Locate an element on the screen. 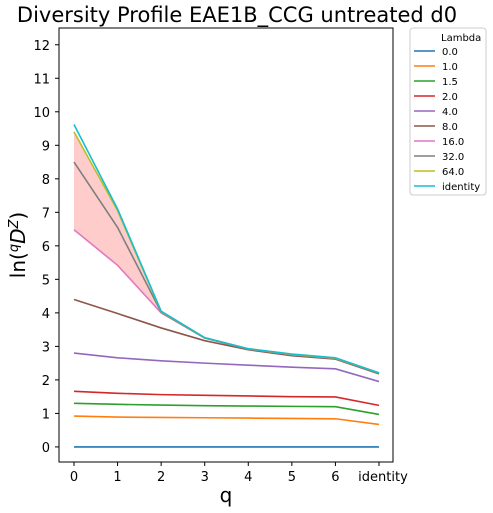  x-tick-label: 5 is located at coordinates (292, 477).